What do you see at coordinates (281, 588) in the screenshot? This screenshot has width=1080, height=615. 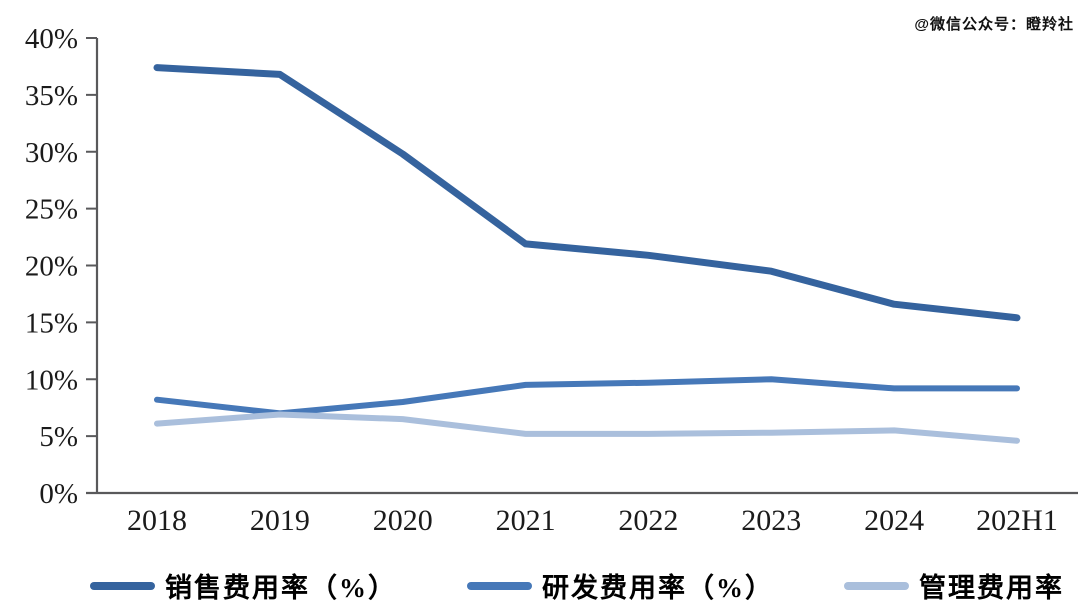 I see `legend-label: 销售费用率（%）` at bounding box center [281, 588].